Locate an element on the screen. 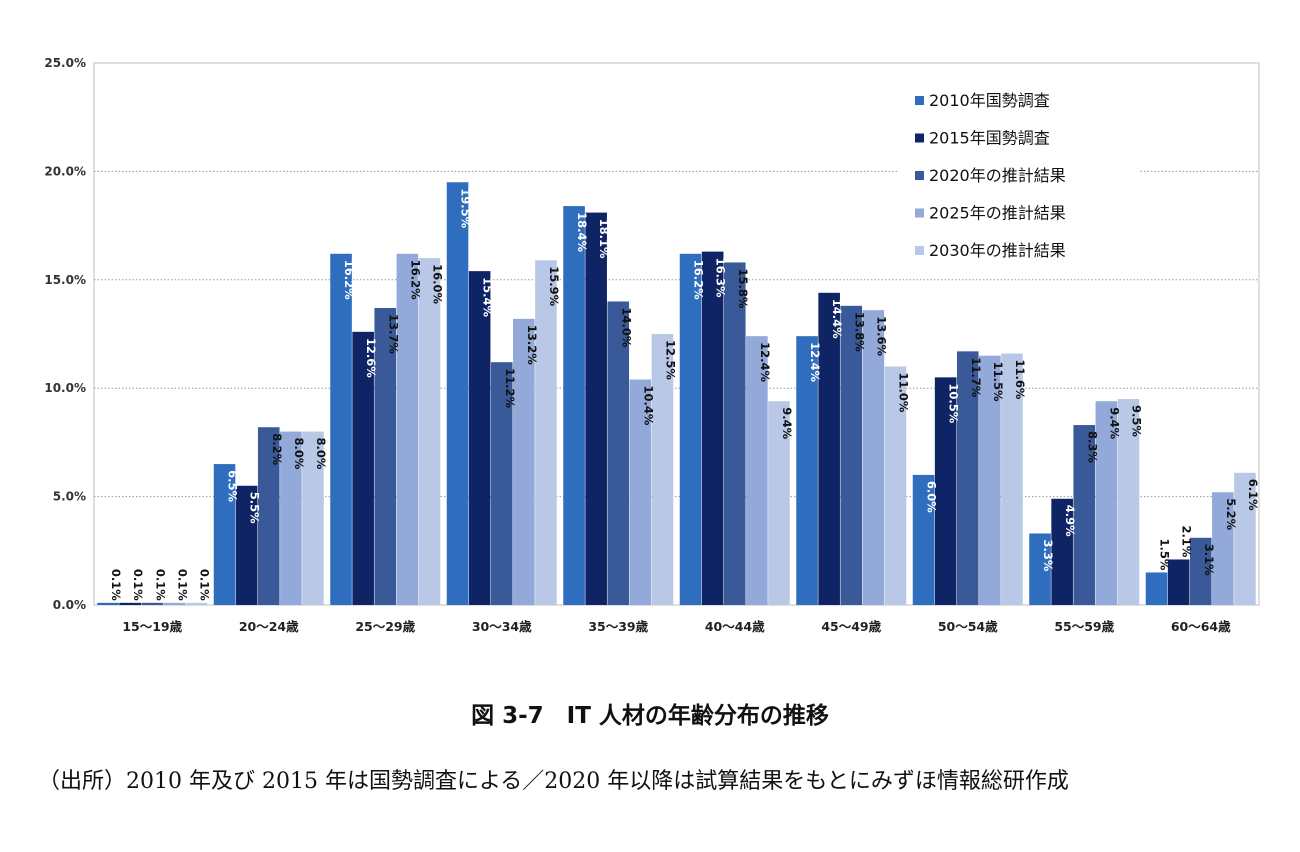 This screenshot has height=852, width=1300. data-label: 15.9% is located at coordinates (554, 286).